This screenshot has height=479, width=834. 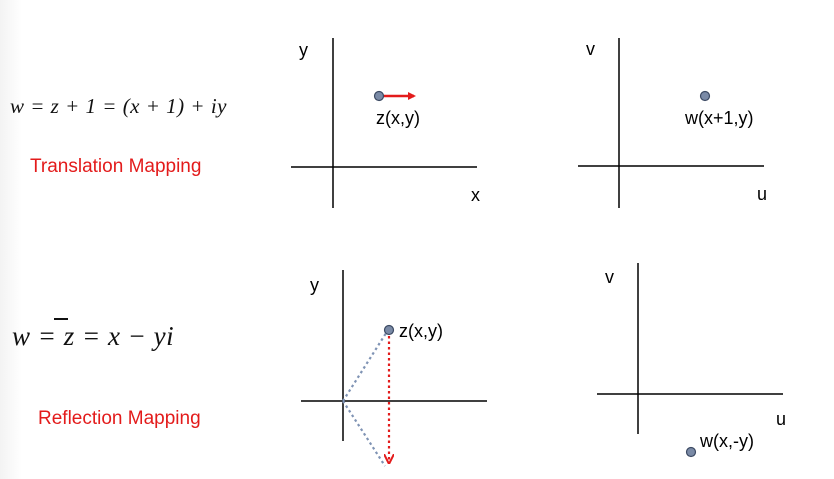 What do you see at coordinates (38, 336) in the screenshot?
I see `reflection-formula-lhs: w =` at bounding box center [38, 336].